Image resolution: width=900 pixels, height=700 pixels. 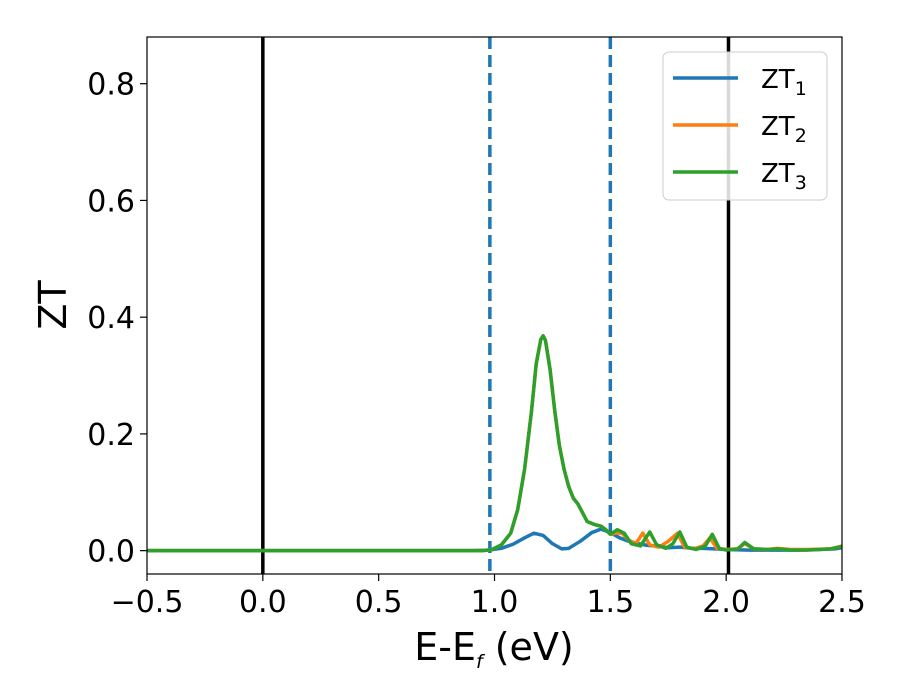 I want to click on y-tick-label: 0.8, so click(x=111, y=85).